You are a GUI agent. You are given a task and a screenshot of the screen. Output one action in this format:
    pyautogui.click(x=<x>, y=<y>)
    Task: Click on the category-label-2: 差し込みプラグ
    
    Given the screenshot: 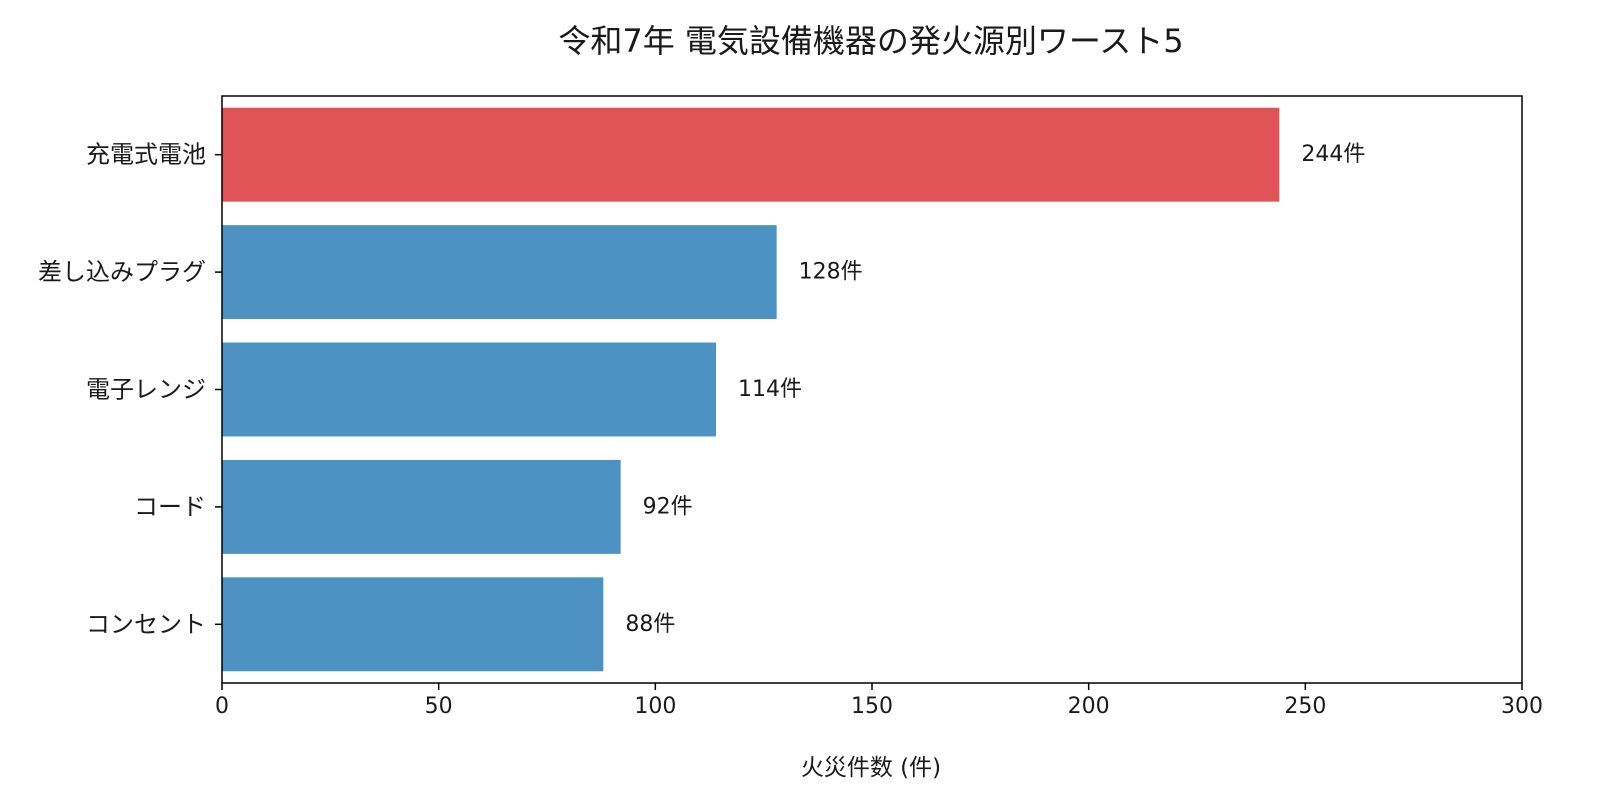 What is the action you would take?
    pyautogui.click(x=122, y=272)
    